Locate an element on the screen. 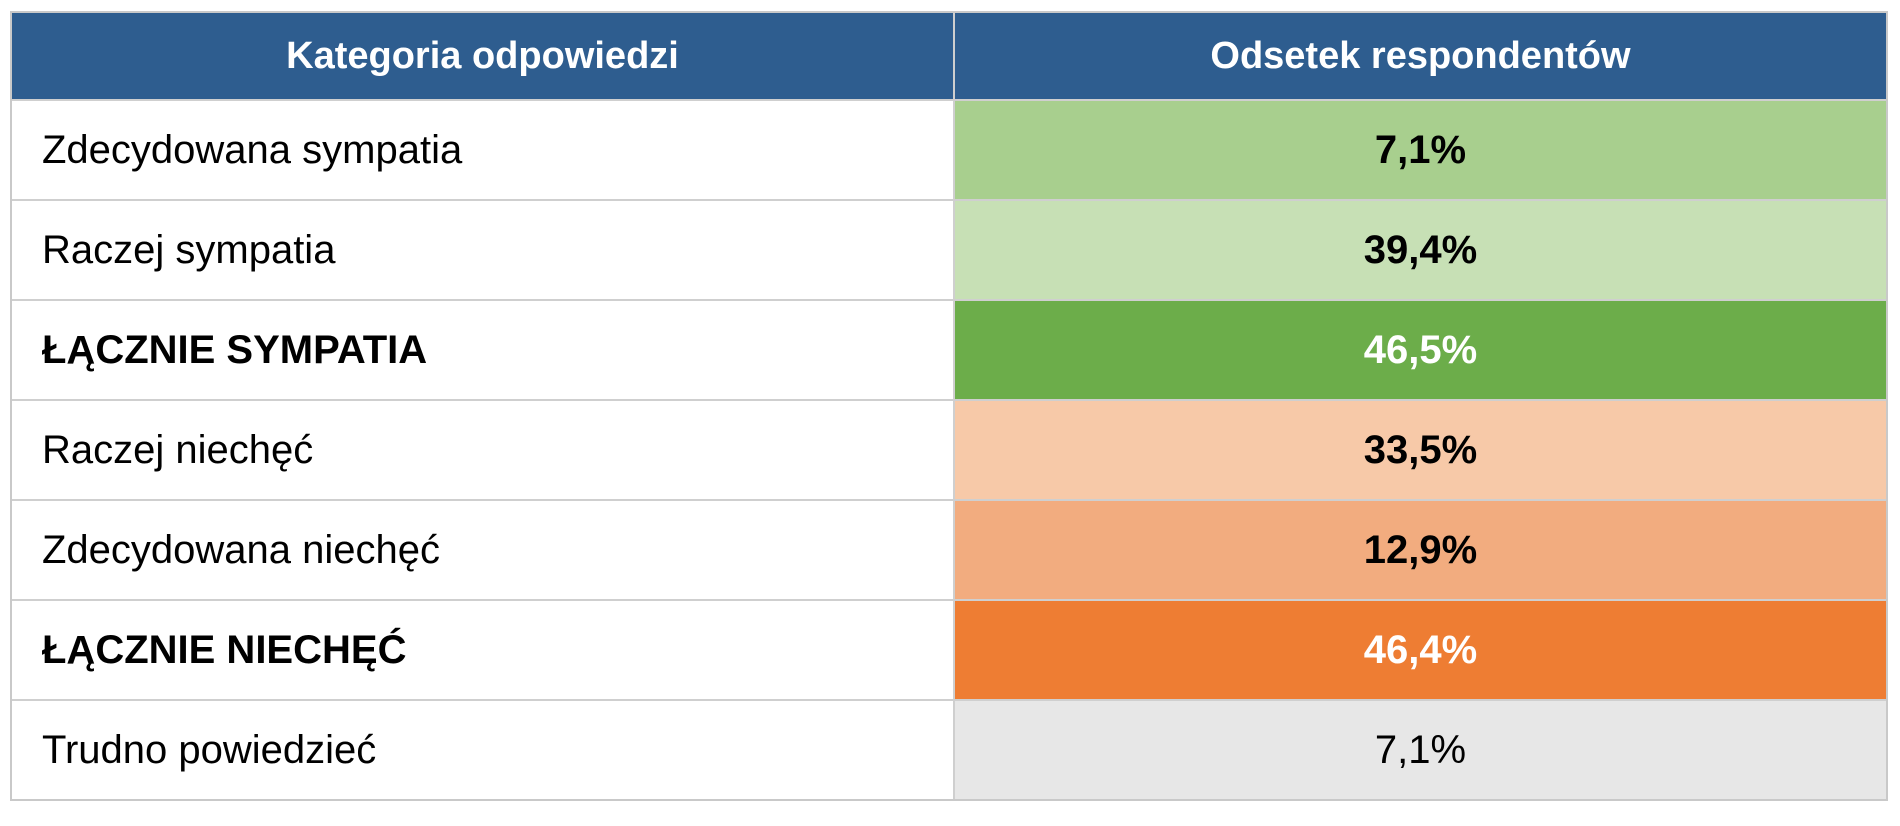 The height and width of the screenshot is (826, 1900). table-row-total-dislike: ŁĄCZNIE NIECHĘĆ 46,4% is located at coordinates (949, 649).